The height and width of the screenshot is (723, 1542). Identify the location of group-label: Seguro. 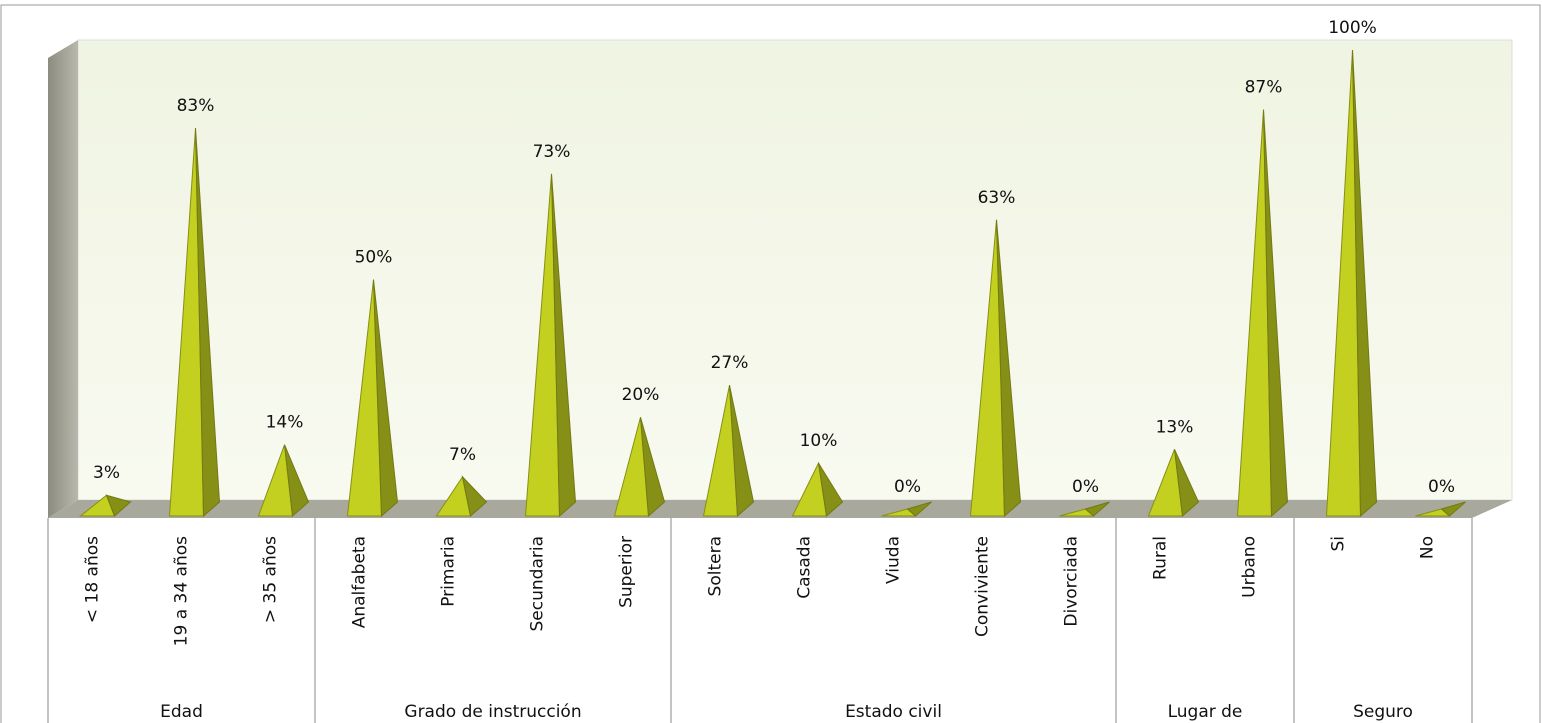
(1383, 712).